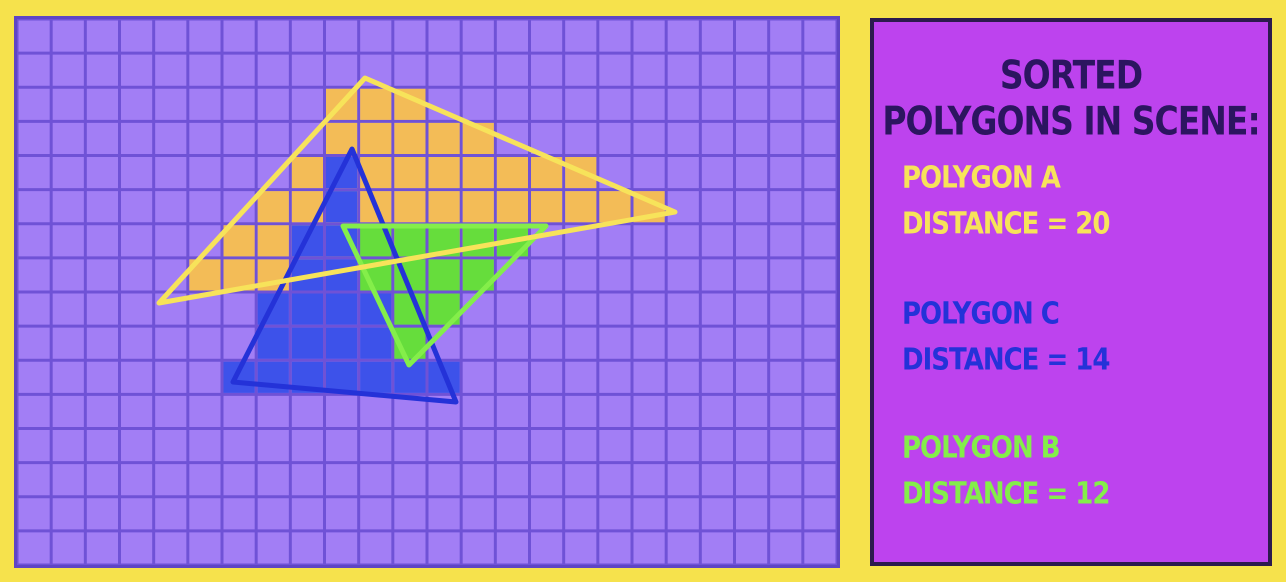  What do you see at coordinates (981, 178) in the screenshot?
I see `polygon-a-name: POLYGON A` at bounding box center [981, 178].